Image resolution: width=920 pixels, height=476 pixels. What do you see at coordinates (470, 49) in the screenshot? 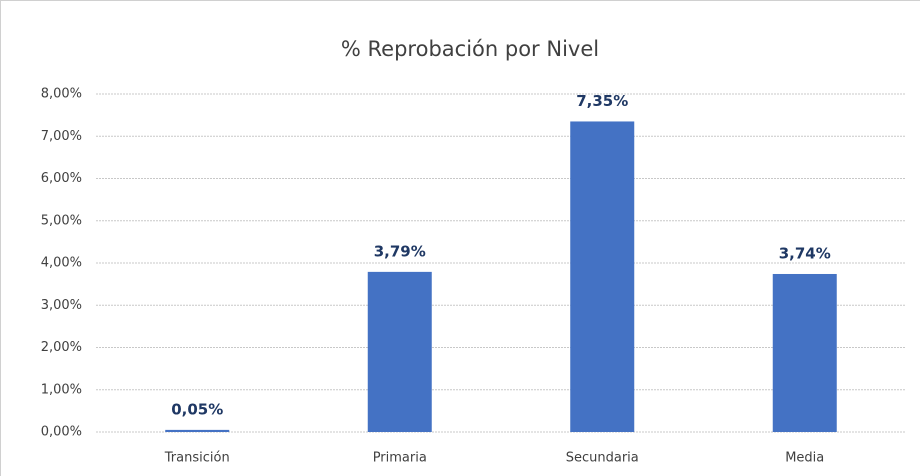
I see `chart-title: % Reprobación por Nivel` at bounding box center [470, 49].